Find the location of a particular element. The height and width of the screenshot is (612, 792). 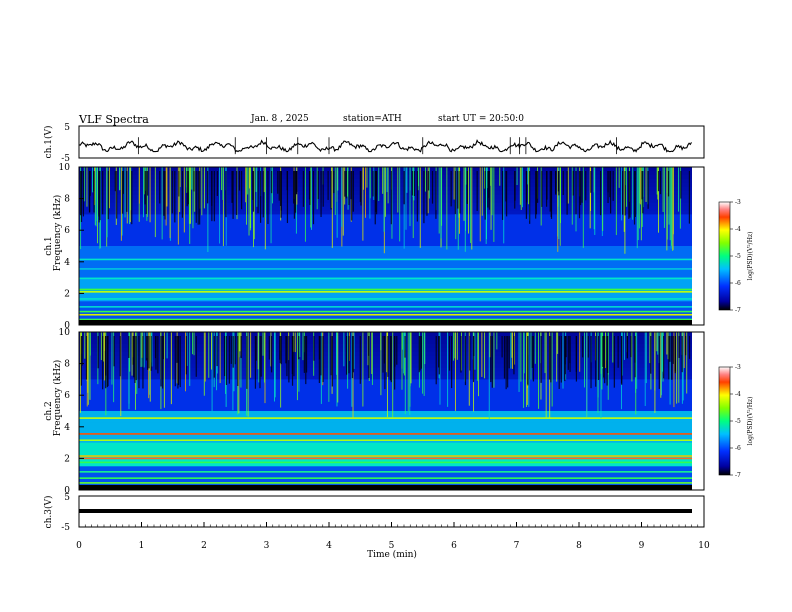

y-tick-label: 6 is located at coordinates (67, 396).